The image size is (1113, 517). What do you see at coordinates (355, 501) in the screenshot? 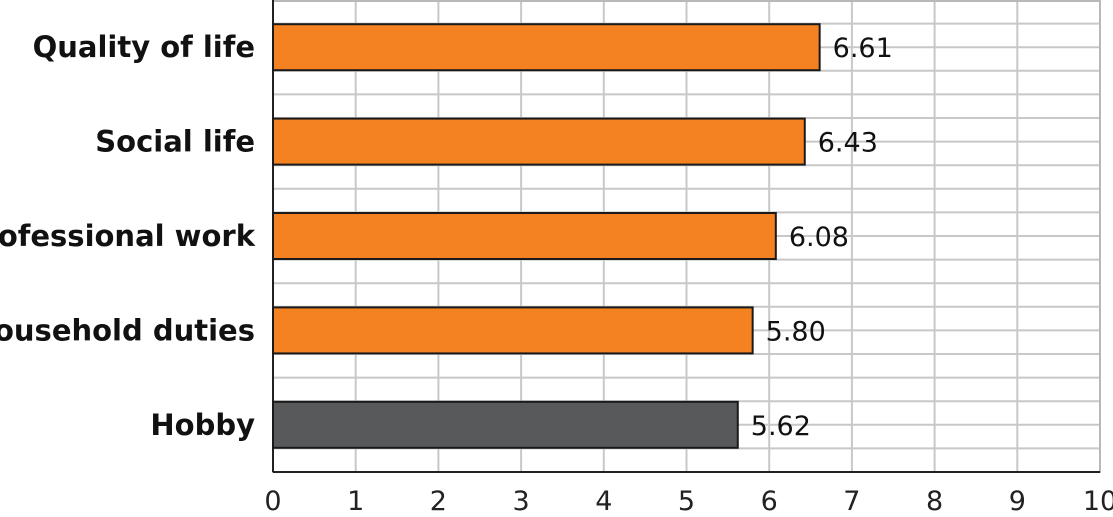
I see `x-tick-label: 1` at bounding box center [355, 501].